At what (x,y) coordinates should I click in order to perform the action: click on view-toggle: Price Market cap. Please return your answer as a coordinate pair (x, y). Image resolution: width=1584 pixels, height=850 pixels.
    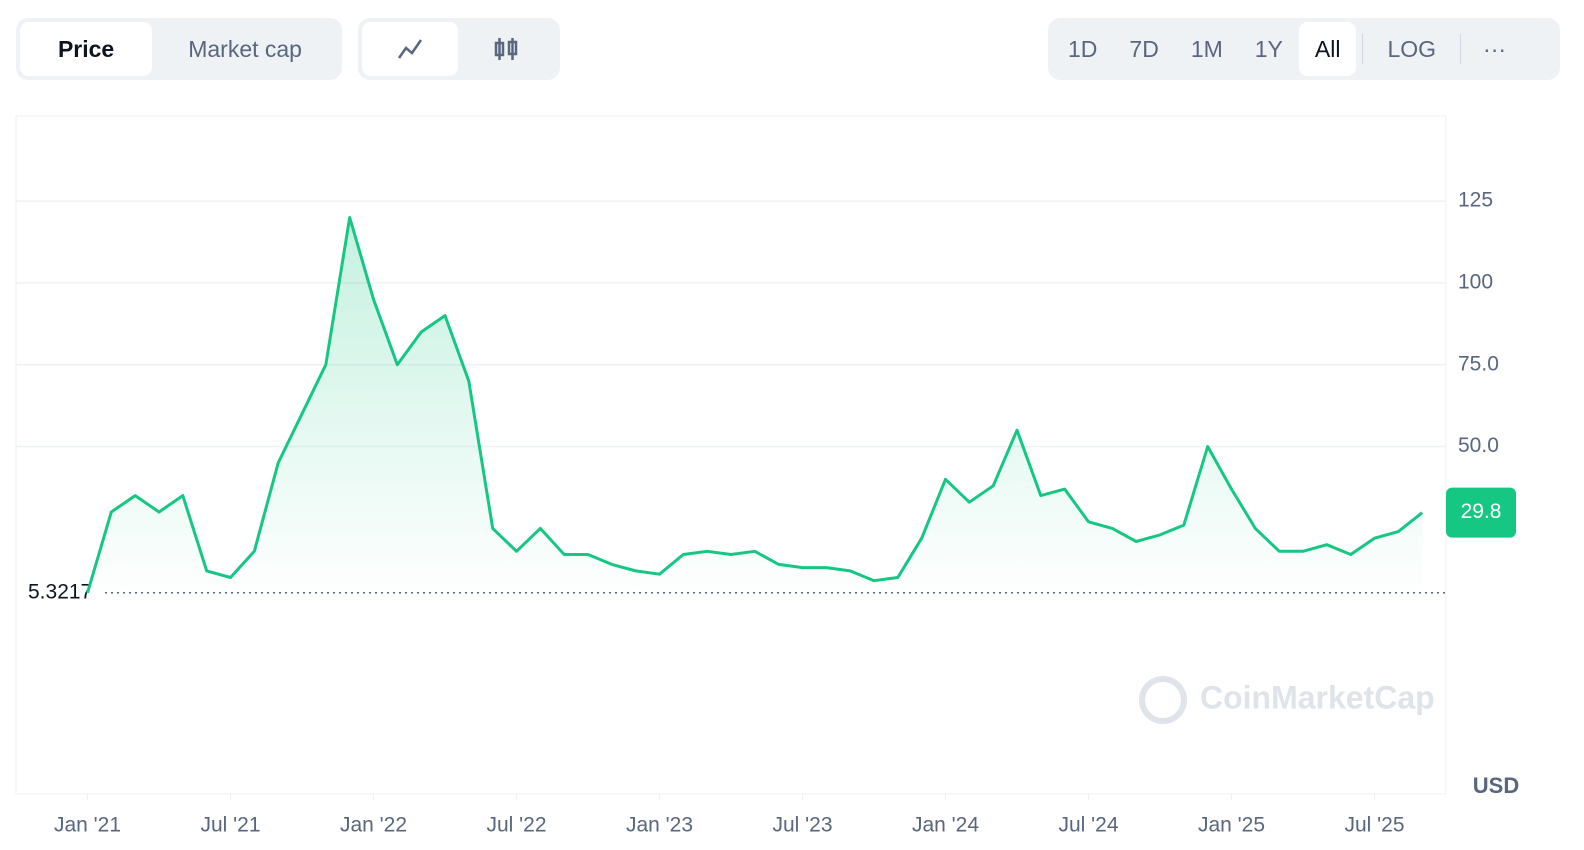
    Looking at the image, I should click on (179, 49).